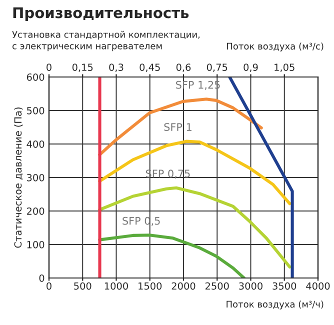 The width and height of the screenshot is (334, 325). I want to click on y-tick-label: 300, so click(35, 178).